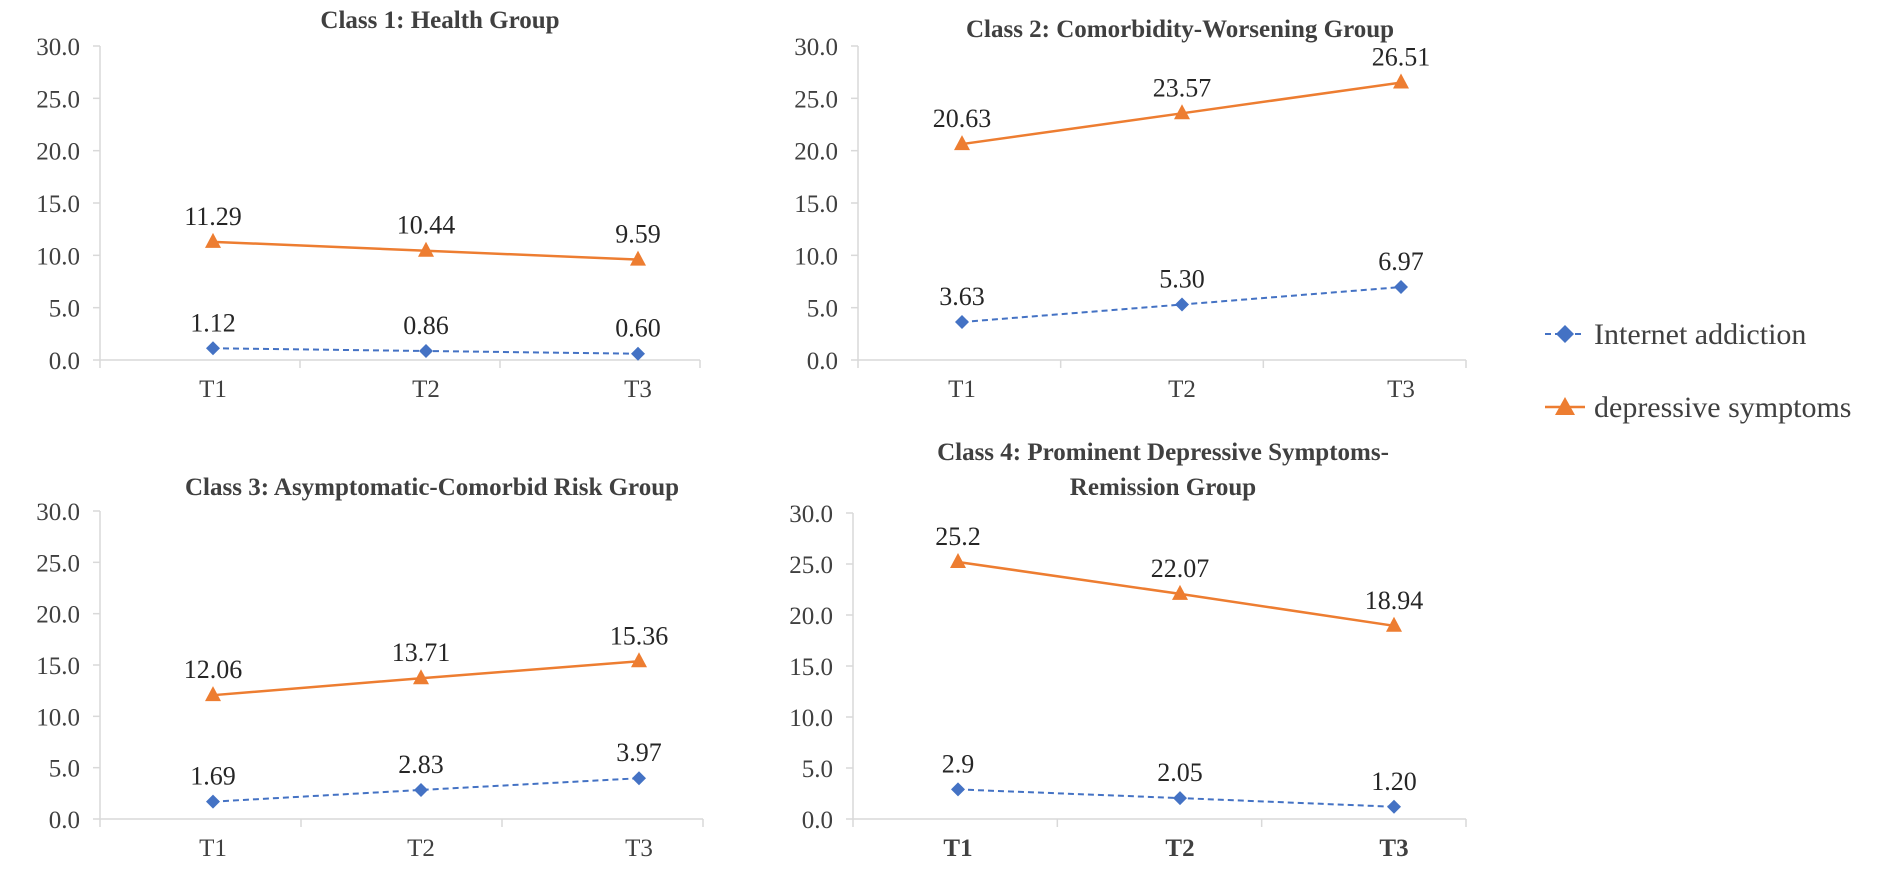  Describe the element at coordinates (1698, 371) in the screenshot. I see `legend: Internet addiction depressive symptoms` at that location.